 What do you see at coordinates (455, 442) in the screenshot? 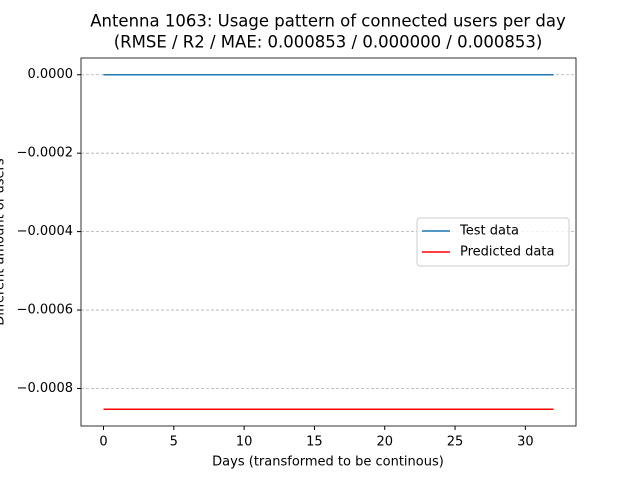
I see `x-tick-label: 25` at bounding box center [455, 442].